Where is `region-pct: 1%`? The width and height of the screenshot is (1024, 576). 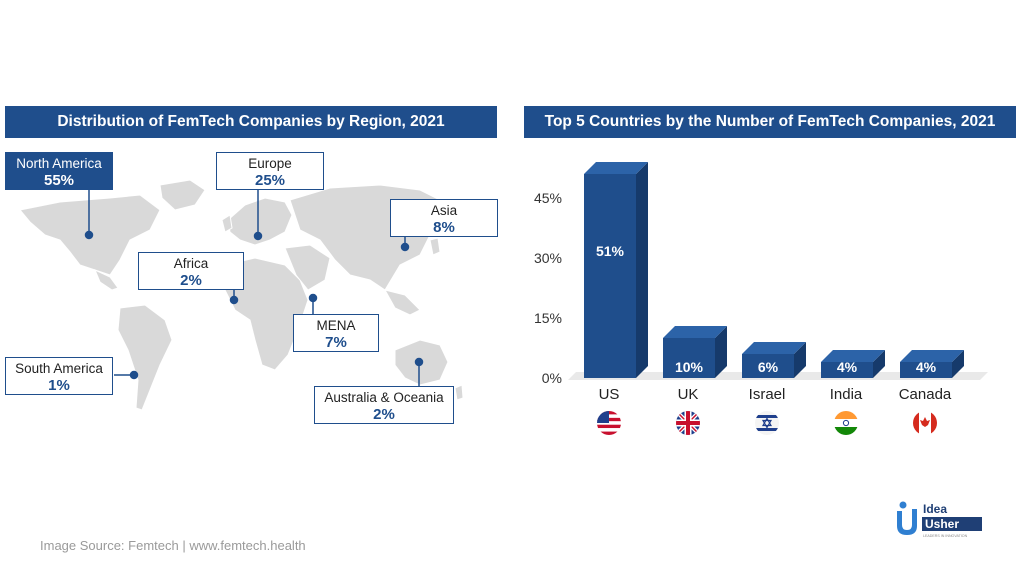 region-pct: 1% is located at coordinates (59, 385).